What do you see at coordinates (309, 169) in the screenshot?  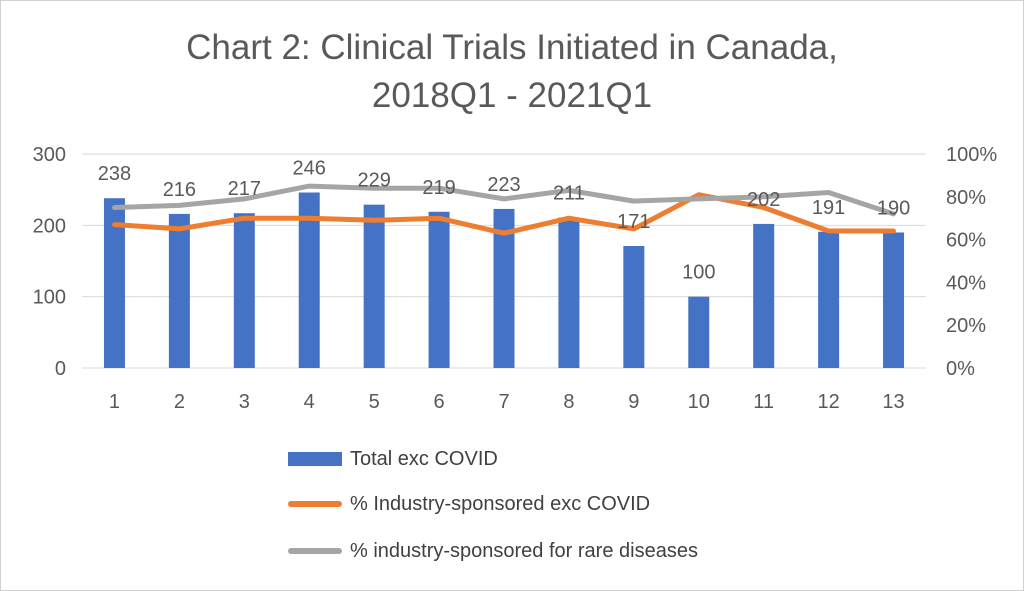 I see `bar-data-label: 246` at bounding box center [309, 169].